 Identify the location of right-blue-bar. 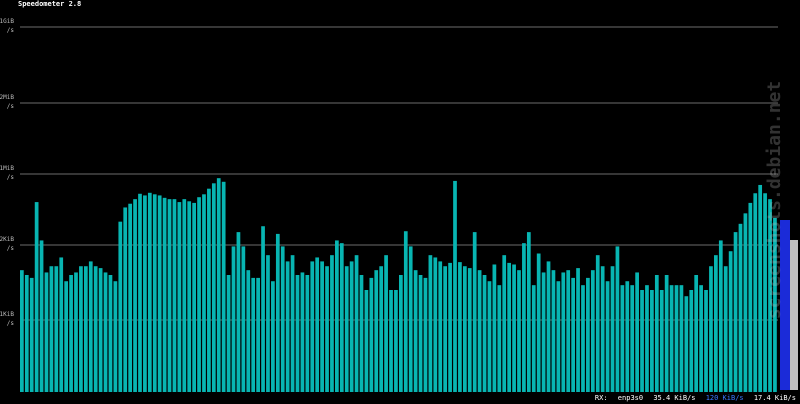
(785, 305).